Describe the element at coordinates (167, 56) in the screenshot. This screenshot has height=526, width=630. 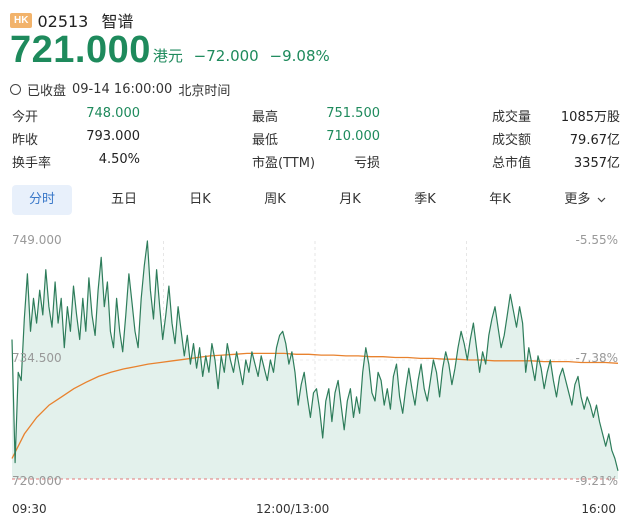
I see `currency-label: 港元` at that location.